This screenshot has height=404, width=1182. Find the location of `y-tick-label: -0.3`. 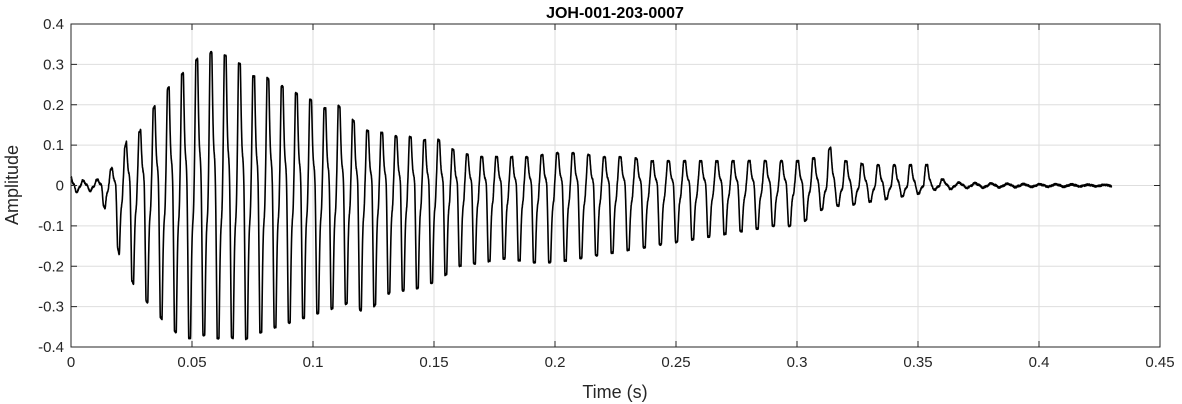

y-tick-label: -0.3 is located at coordinates (51, 307).